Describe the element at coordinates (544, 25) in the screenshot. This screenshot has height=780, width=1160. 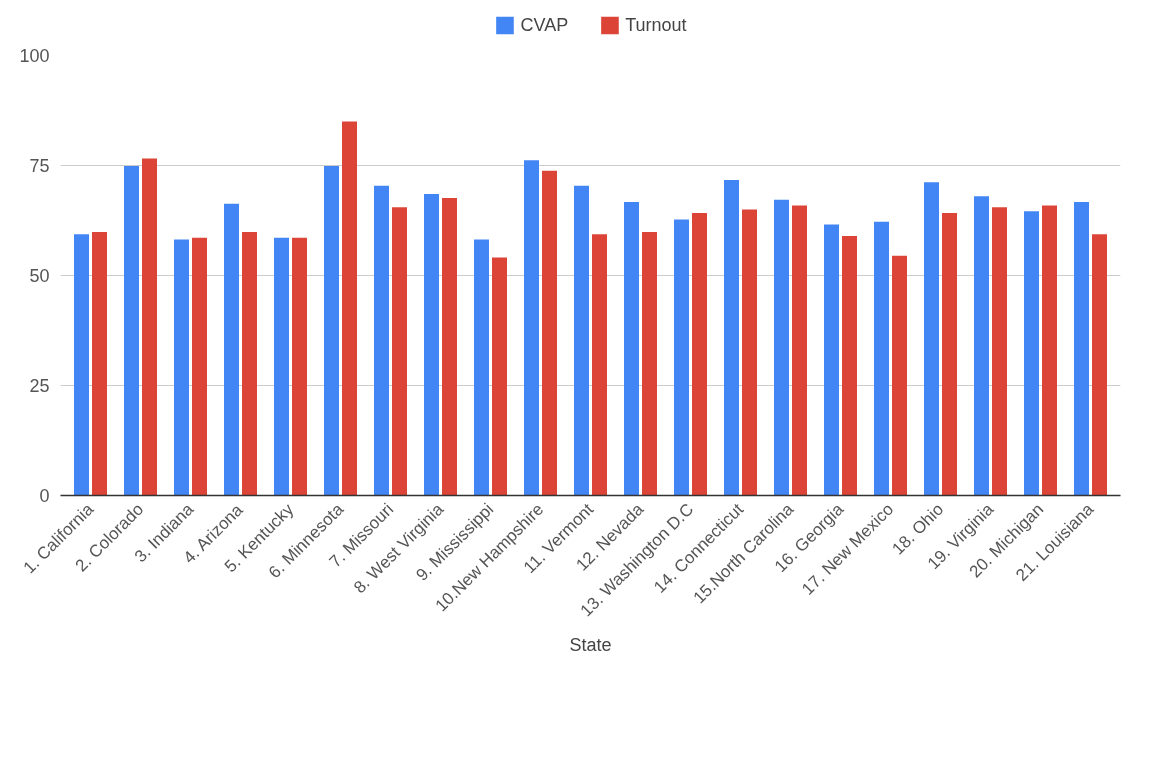
I see `legend-label: CVAP` at that location.